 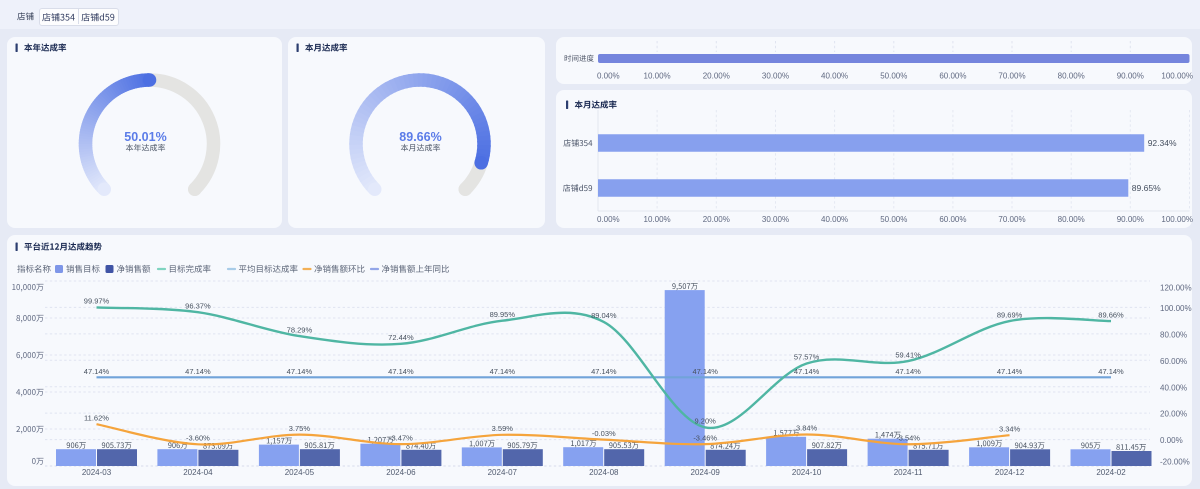 I want to click on svg-text: 96.37%, so click(x=198, y=305).